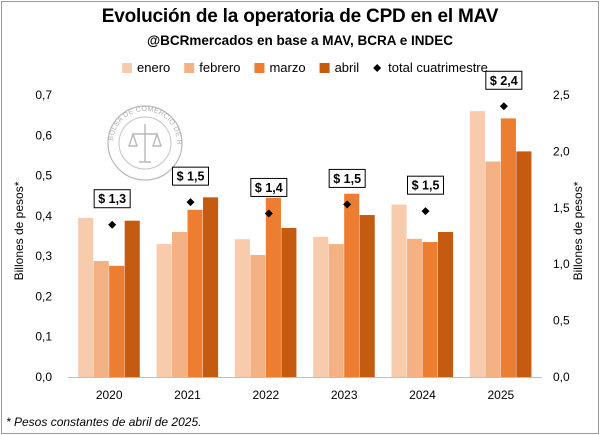 Image resolution: width=600 pixels, height=435 pixels. What do you see at coordinates (43, 95) in the screenshot?
I see `y-tick-left-label: 0,7` at bounding box center [43, 95].